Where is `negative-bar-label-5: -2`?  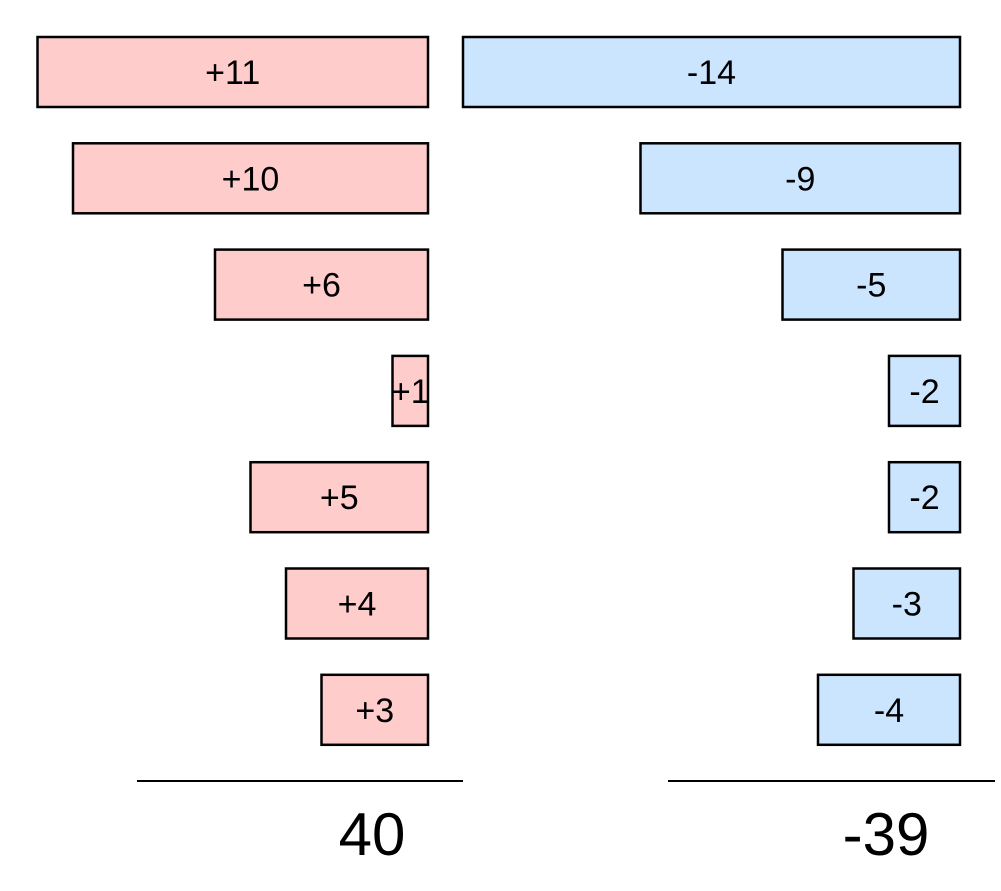 negative-bar-label-5: -2 is located at coordinates (924, 498).